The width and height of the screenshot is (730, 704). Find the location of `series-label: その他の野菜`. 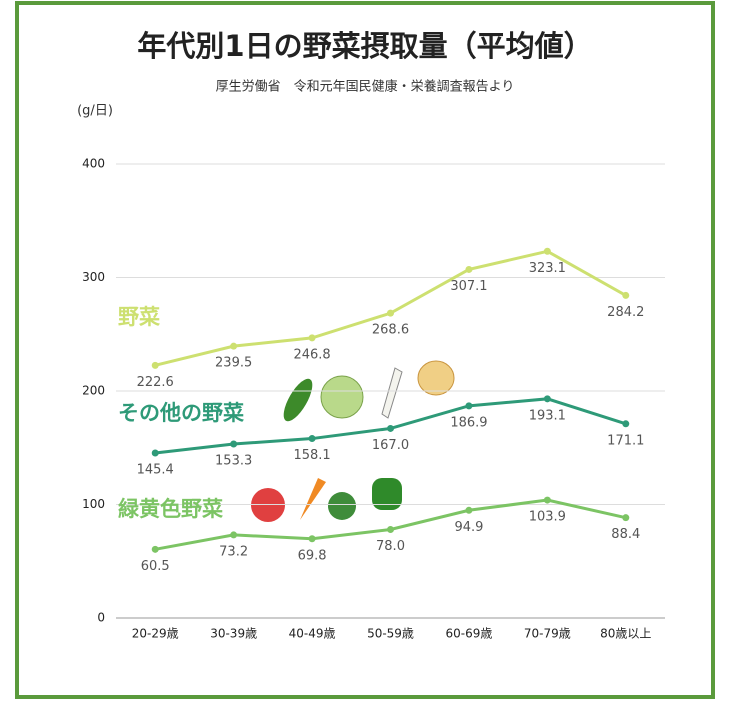

series-label: その他の野菜 is located at coordinates (181, 413).